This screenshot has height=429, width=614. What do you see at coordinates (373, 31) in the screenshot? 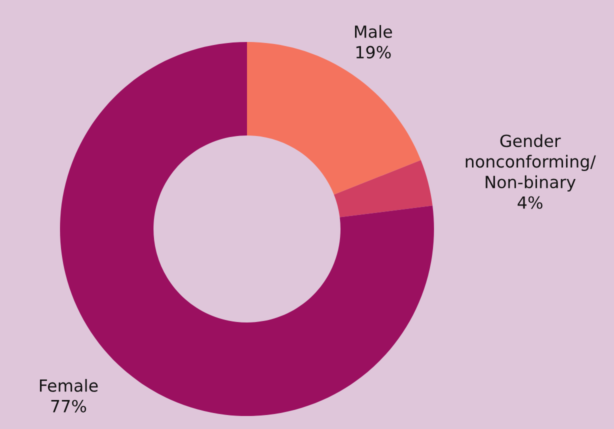
I see `slice-label: Male` at bounding box center [373, 31].